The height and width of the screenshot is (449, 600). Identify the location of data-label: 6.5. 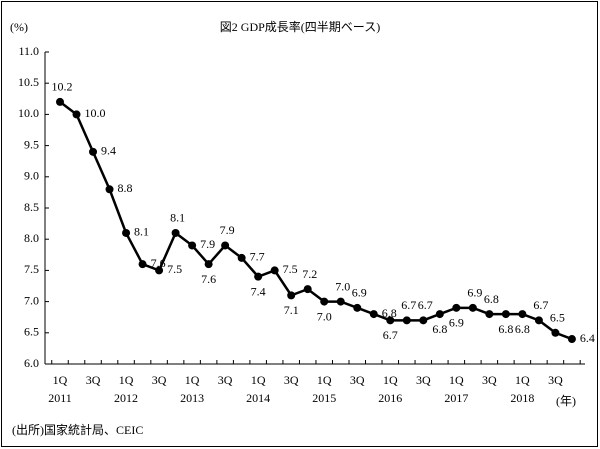
(557, 318).